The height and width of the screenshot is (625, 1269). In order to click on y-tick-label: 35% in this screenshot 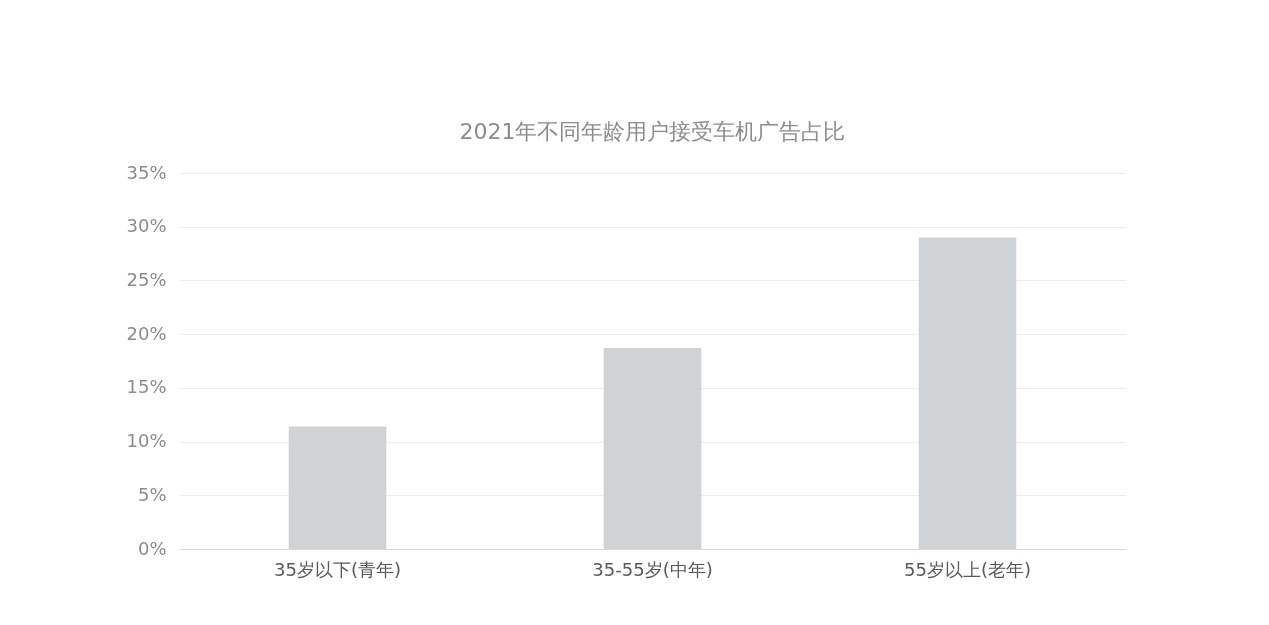, I will do `click(146, 172)`.